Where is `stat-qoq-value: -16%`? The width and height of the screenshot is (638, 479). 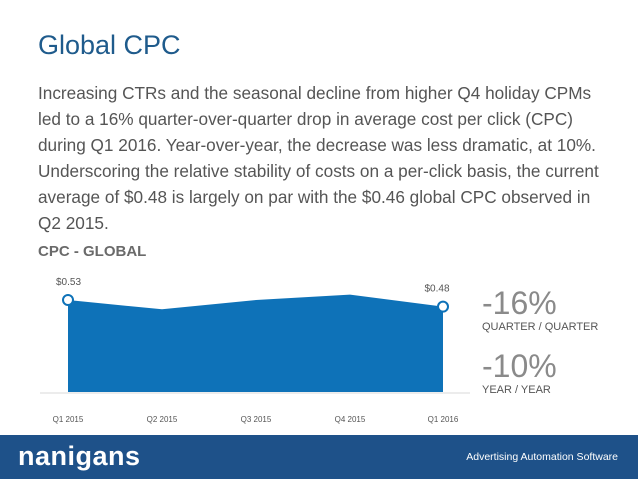
stat-qoq-value: -16% is located at coordinates (519, 303).